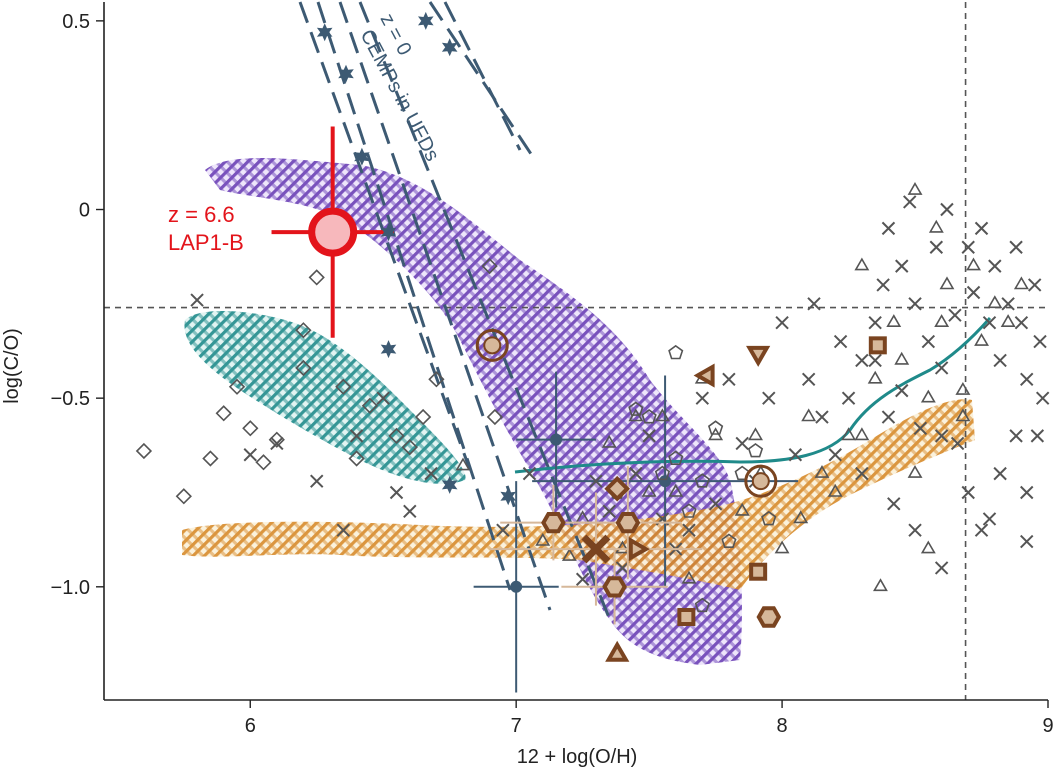  Describe the element at coordinates (1047, 726) in the screenshot. I see `x-tick-label: 9` at that location.